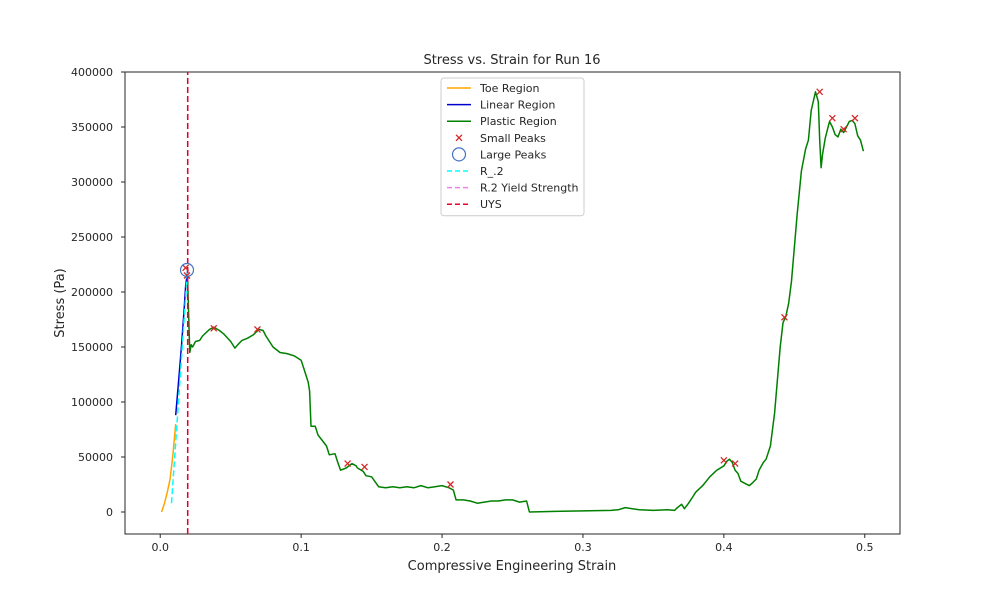 The image size is (1000, 600). Describe the element at coordinates (491, 204) in the screenshot. I see `legend-label: UYS` at that location.